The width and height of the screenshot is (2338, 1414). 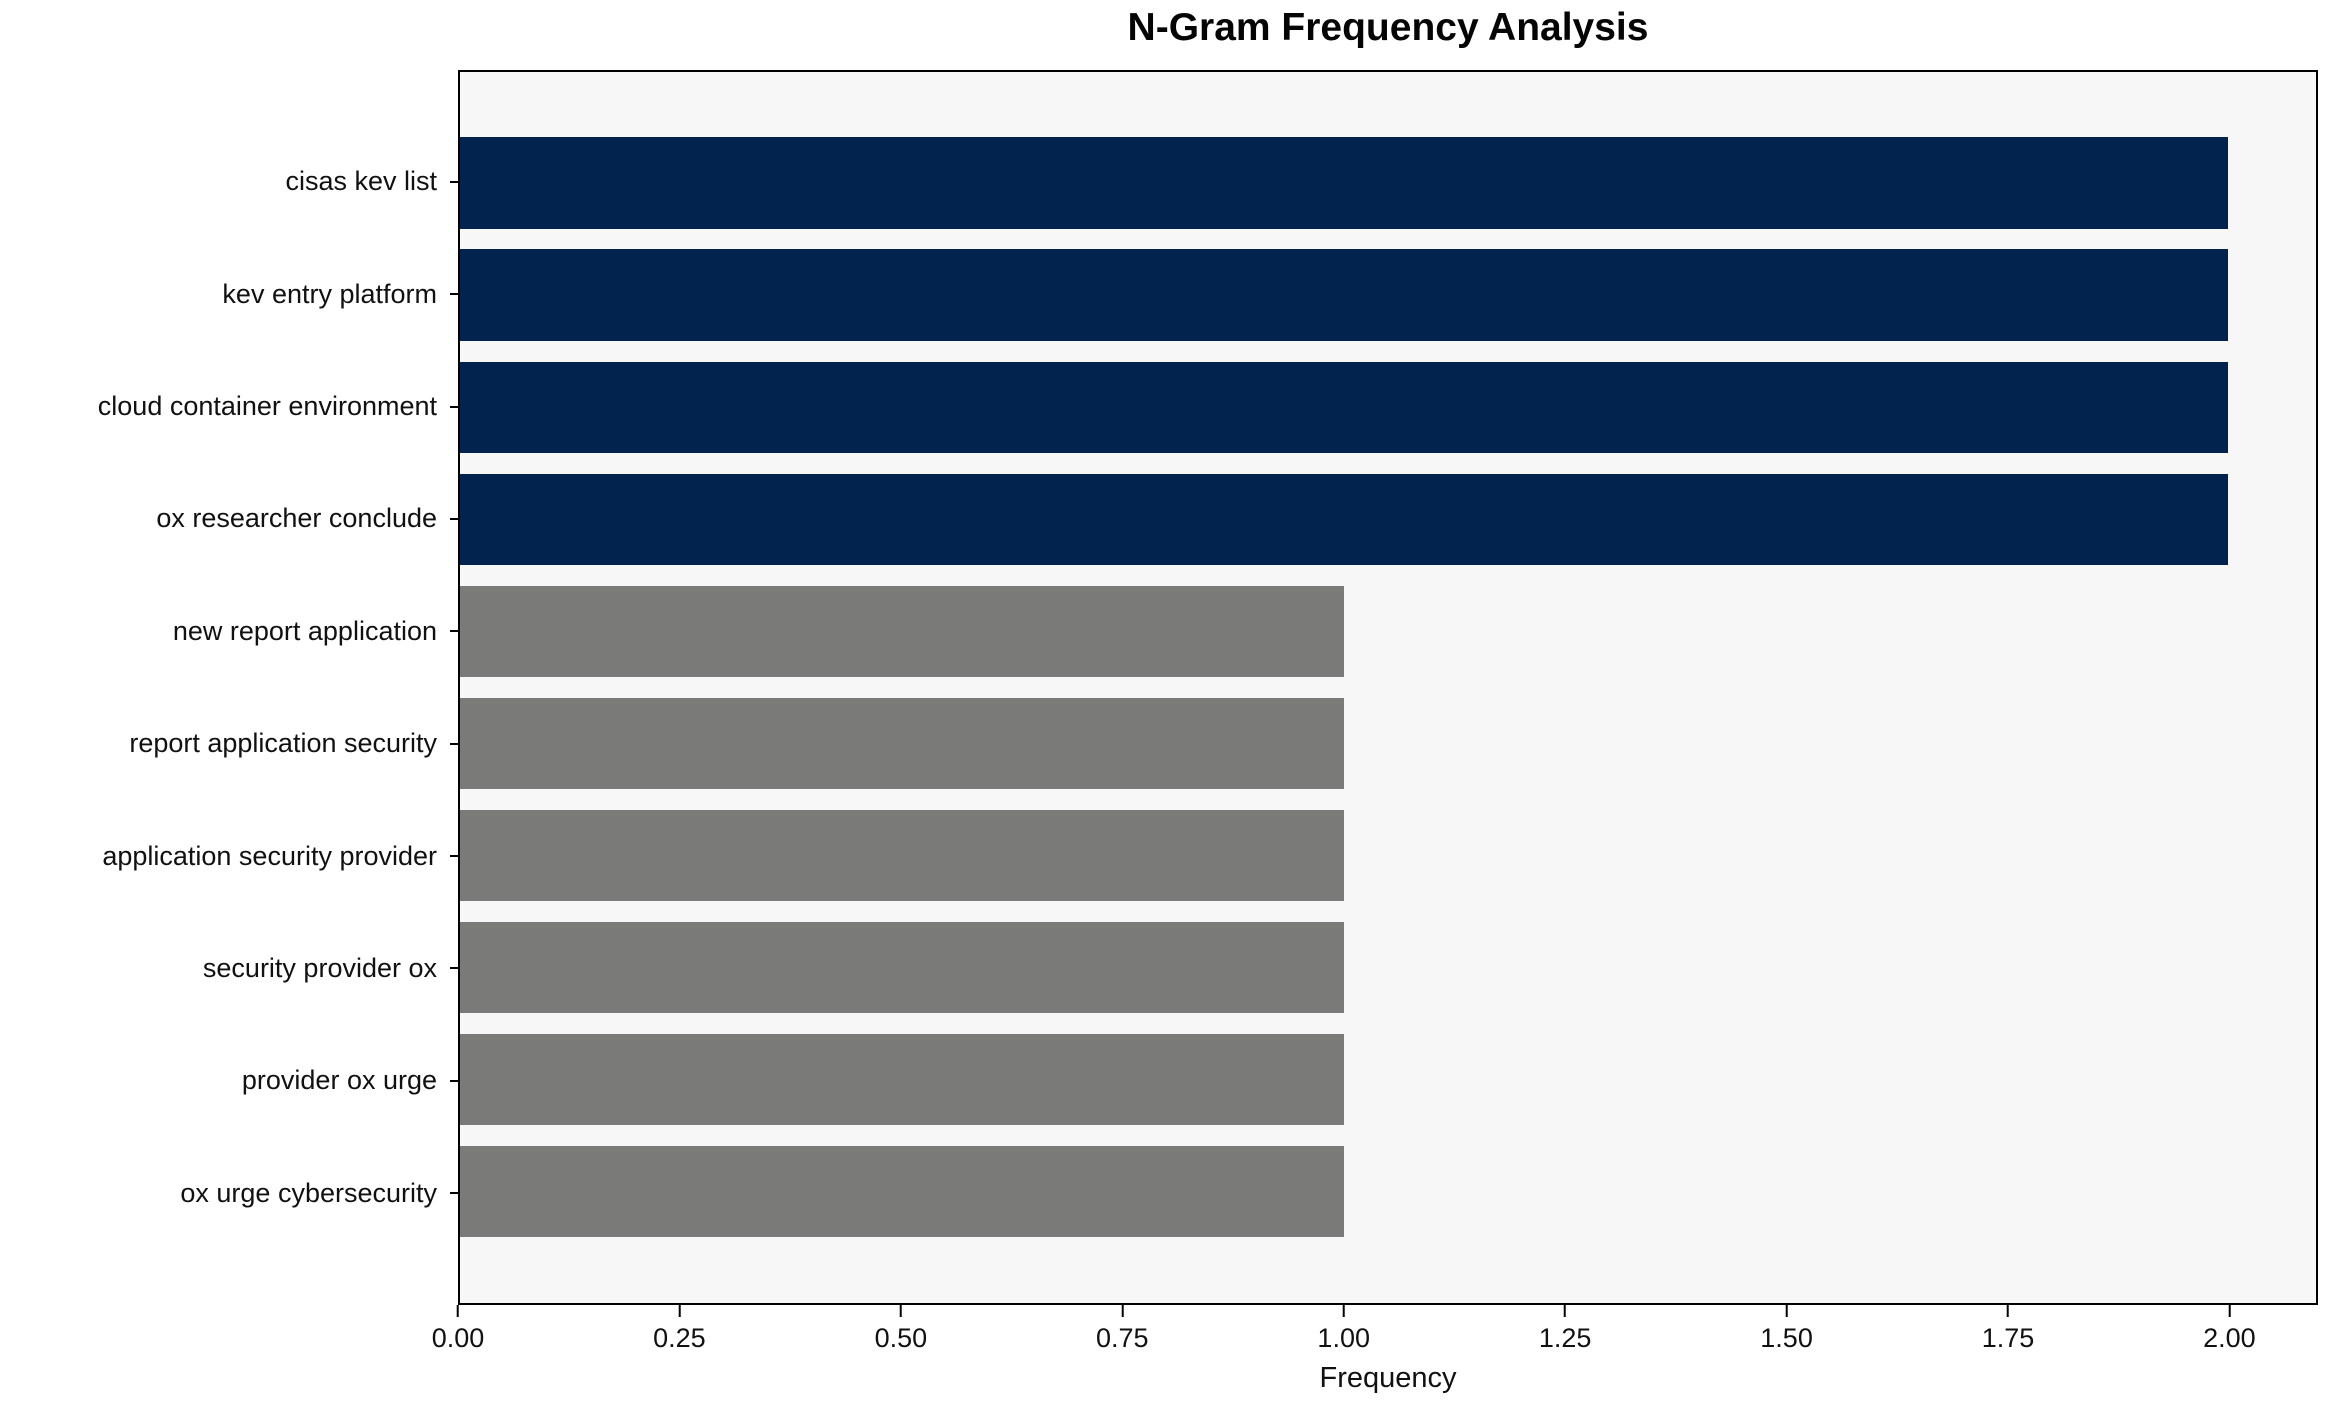 What do you see at coordinates (283, 743) in the screenshot?
I see `y-tick-label: report application security` at bounding box center [283, 743].